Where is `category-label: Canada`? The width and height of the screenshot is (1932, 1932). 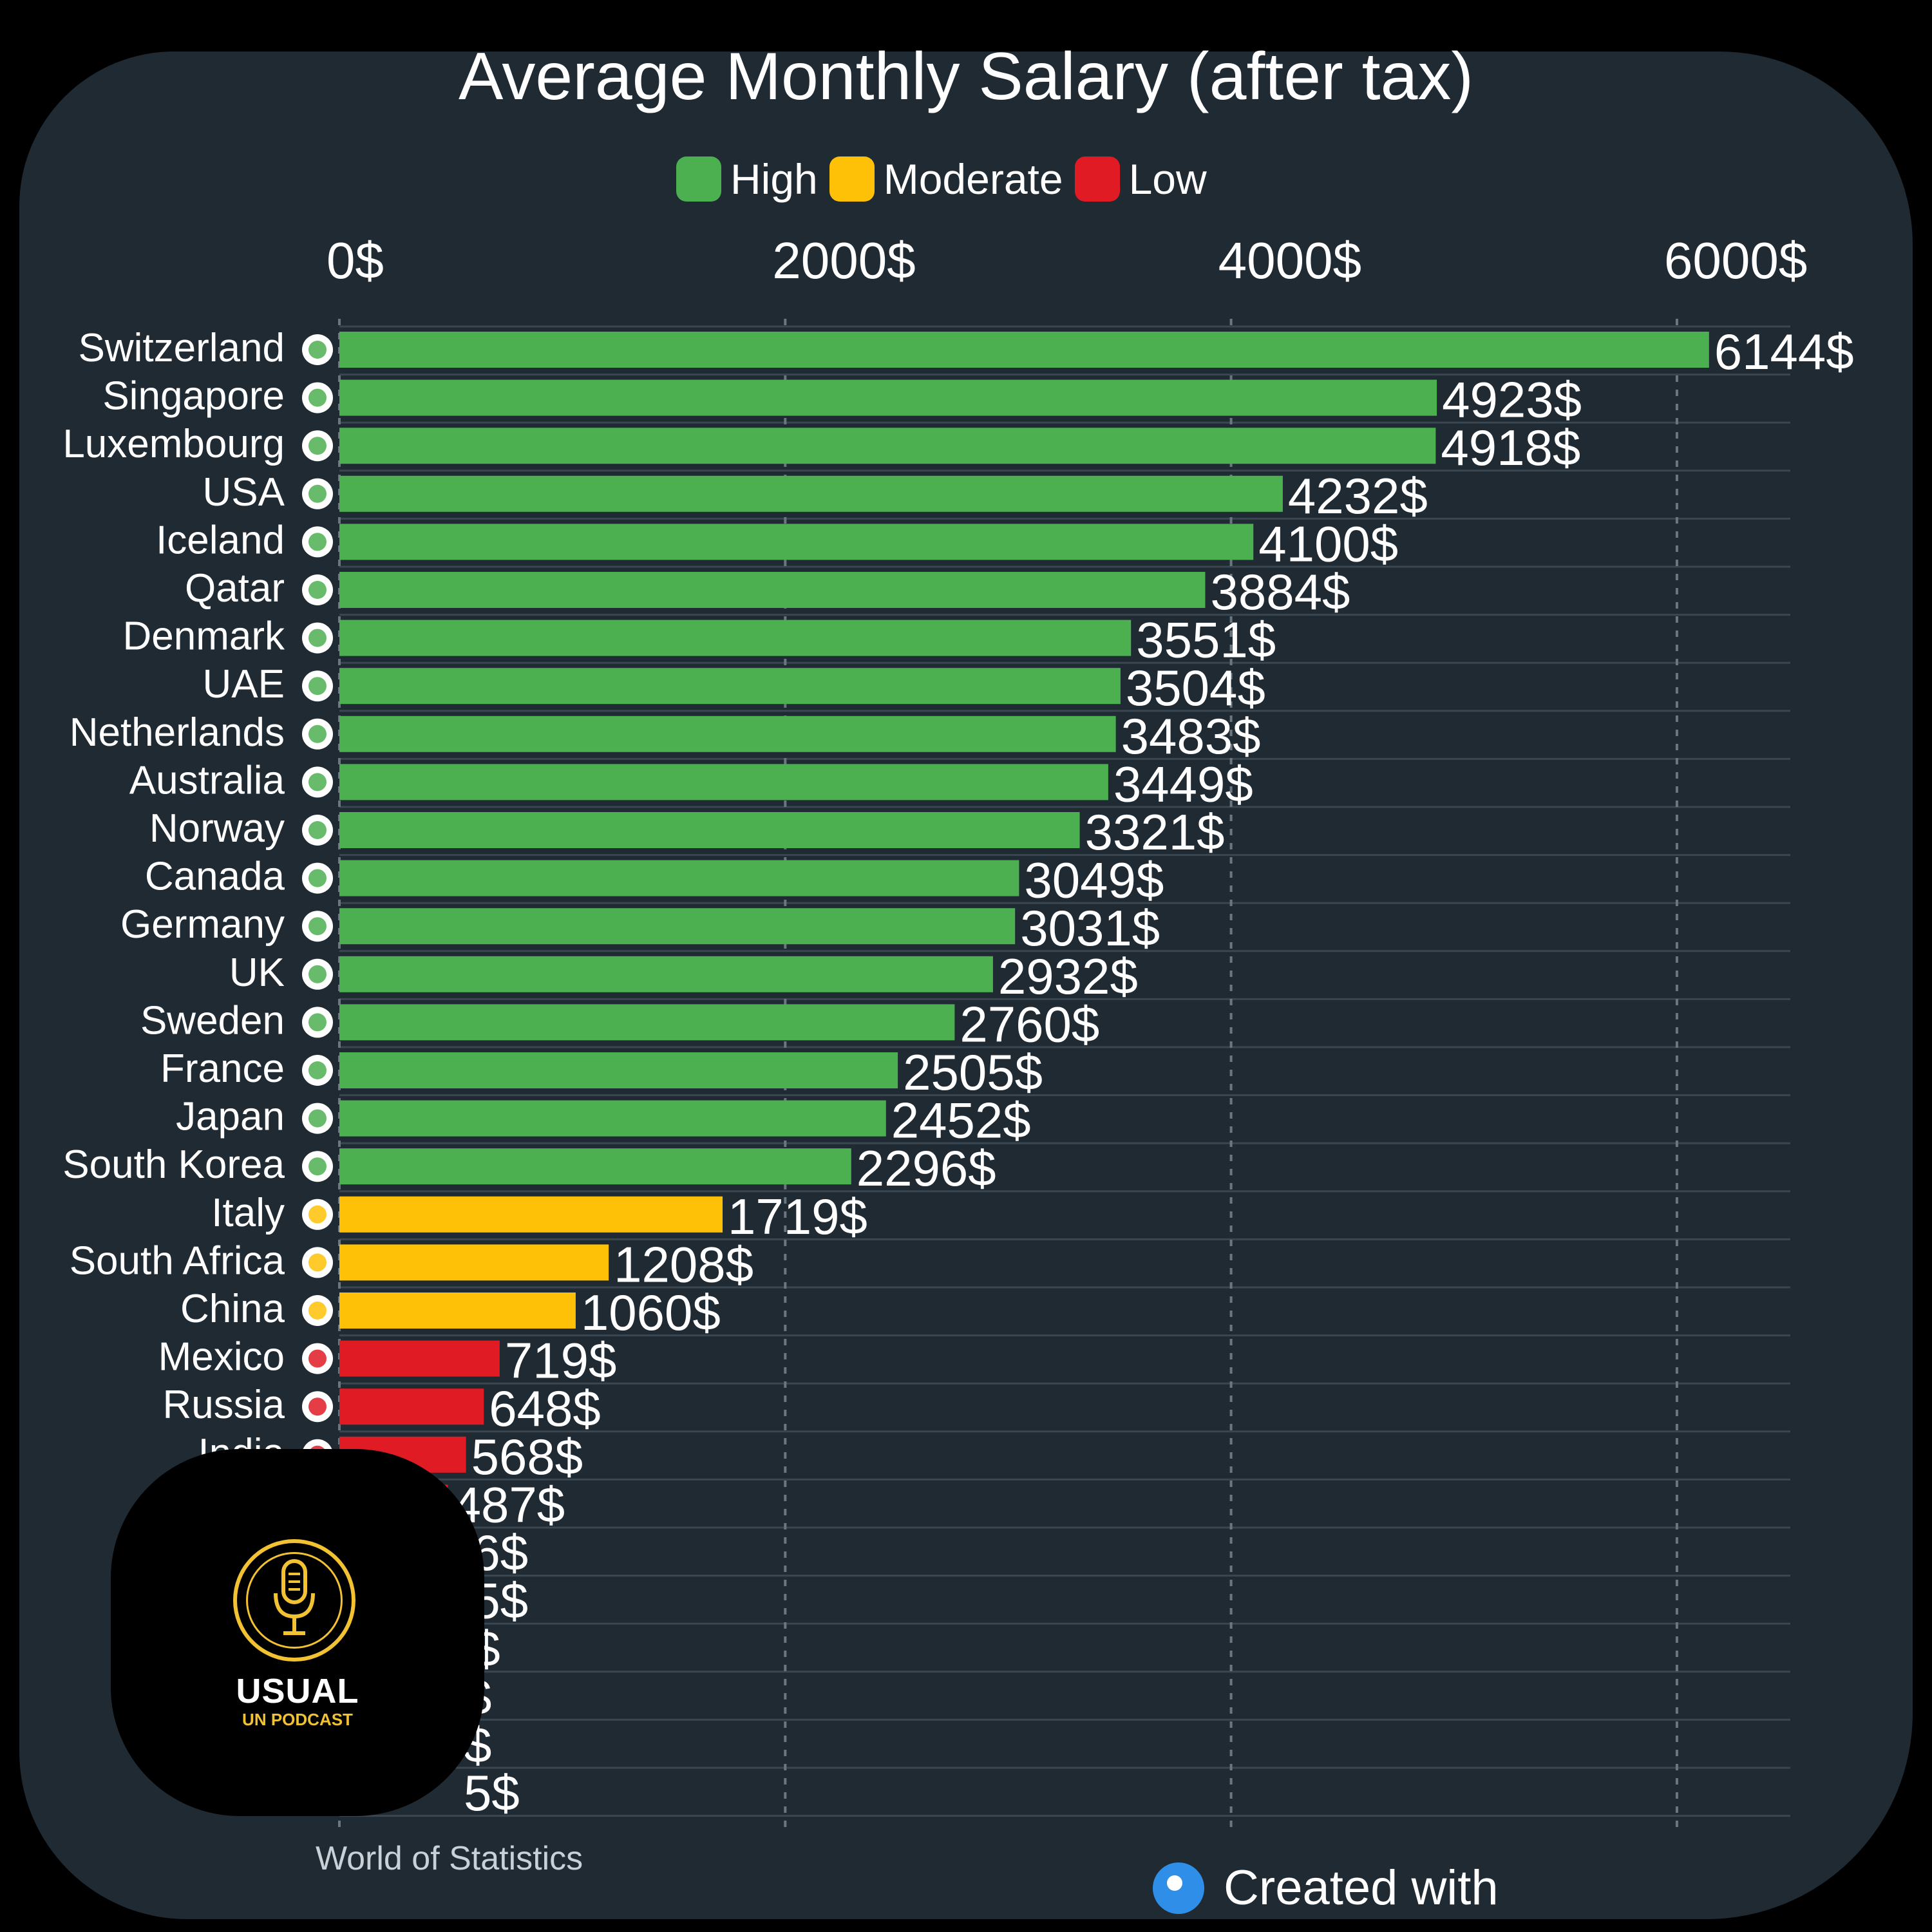
category-label: Canada is located at coordinates (215, 877).